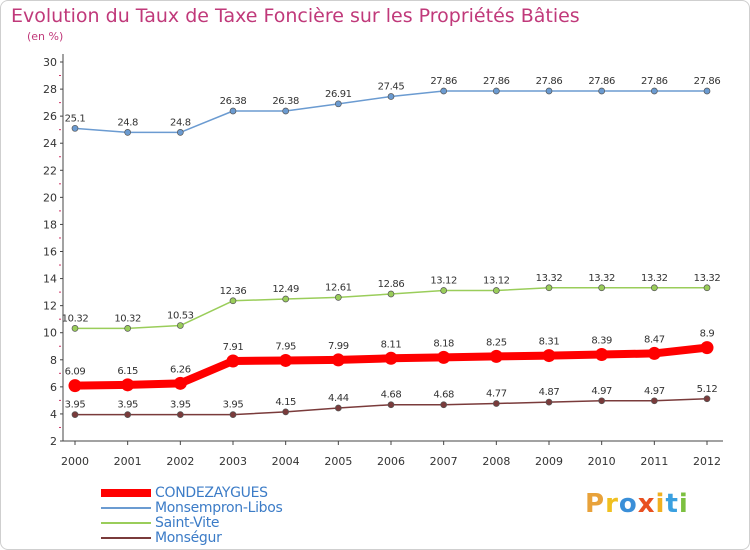 The height and width of the screenshot is (550, 750). I want to click on x-tick-label: 2005, so click(338, 461).